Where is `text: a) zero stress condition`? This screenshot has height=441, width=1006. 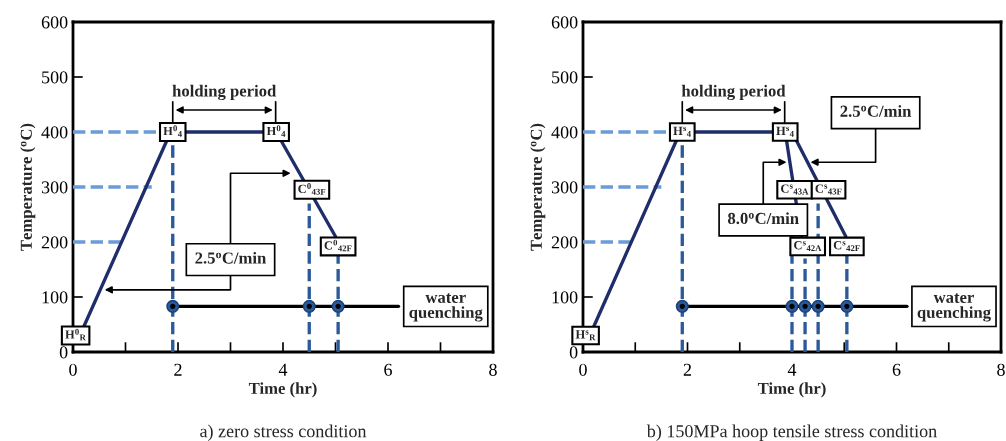 text: a) zero stress condition is located at coordinates (283, 432).